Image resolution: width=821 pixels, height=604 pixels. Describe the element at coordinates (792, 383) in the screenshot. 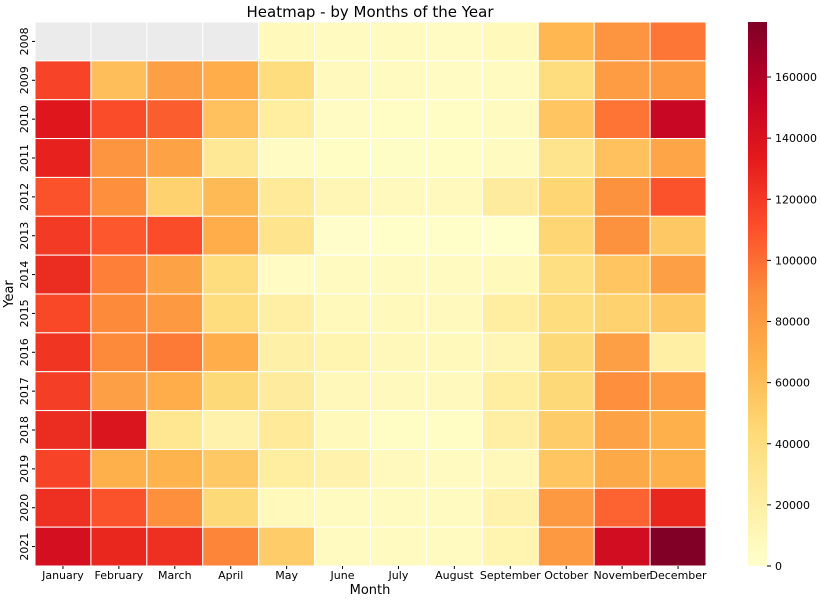

I see `colorbar-tick-label: 60000` at that location.